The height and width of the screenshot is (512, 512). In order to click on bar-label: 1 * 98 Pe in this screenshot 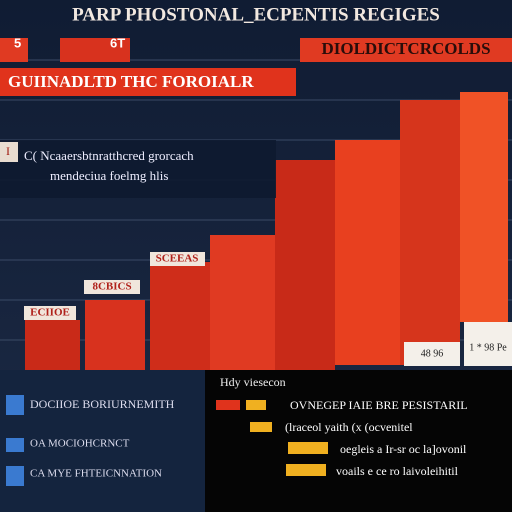, I will do `click(488, 347)`.